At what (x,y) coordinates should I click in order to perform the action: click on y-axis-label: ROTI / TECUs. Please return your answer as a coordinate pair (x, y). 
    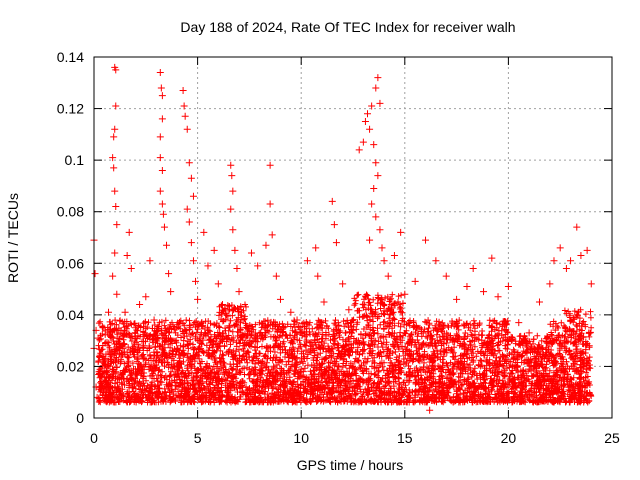
    Looking at the image, I should click on (13, 238).